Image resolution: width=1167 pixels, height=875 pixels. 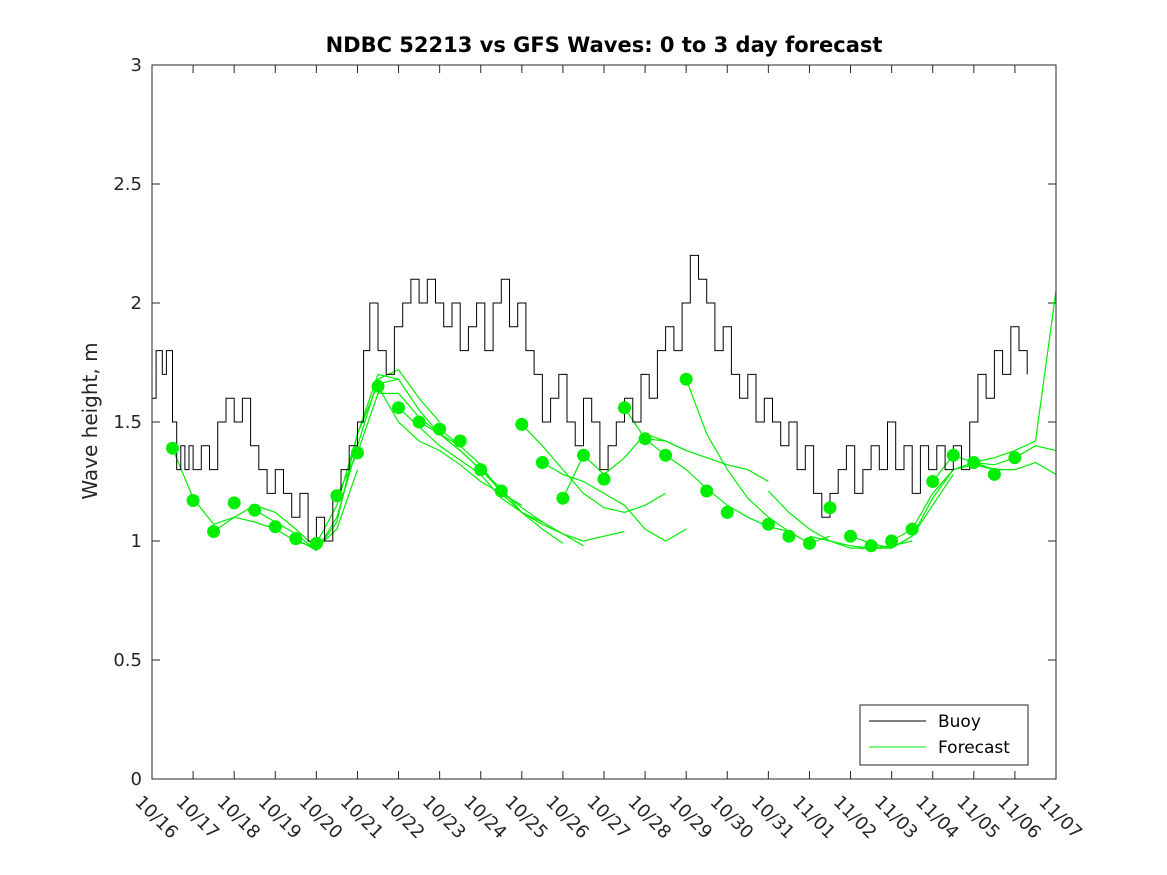 I want to click on y-tick-label: 2, so click(x=136, y=303).